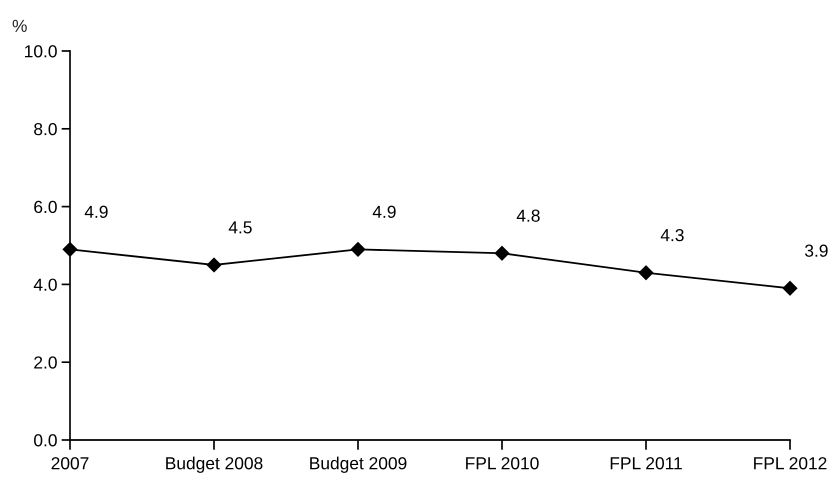 The width and height of the screenshot is (839, 482). I want to click on x-tick-label: FPL 2012, so click(790, 463).